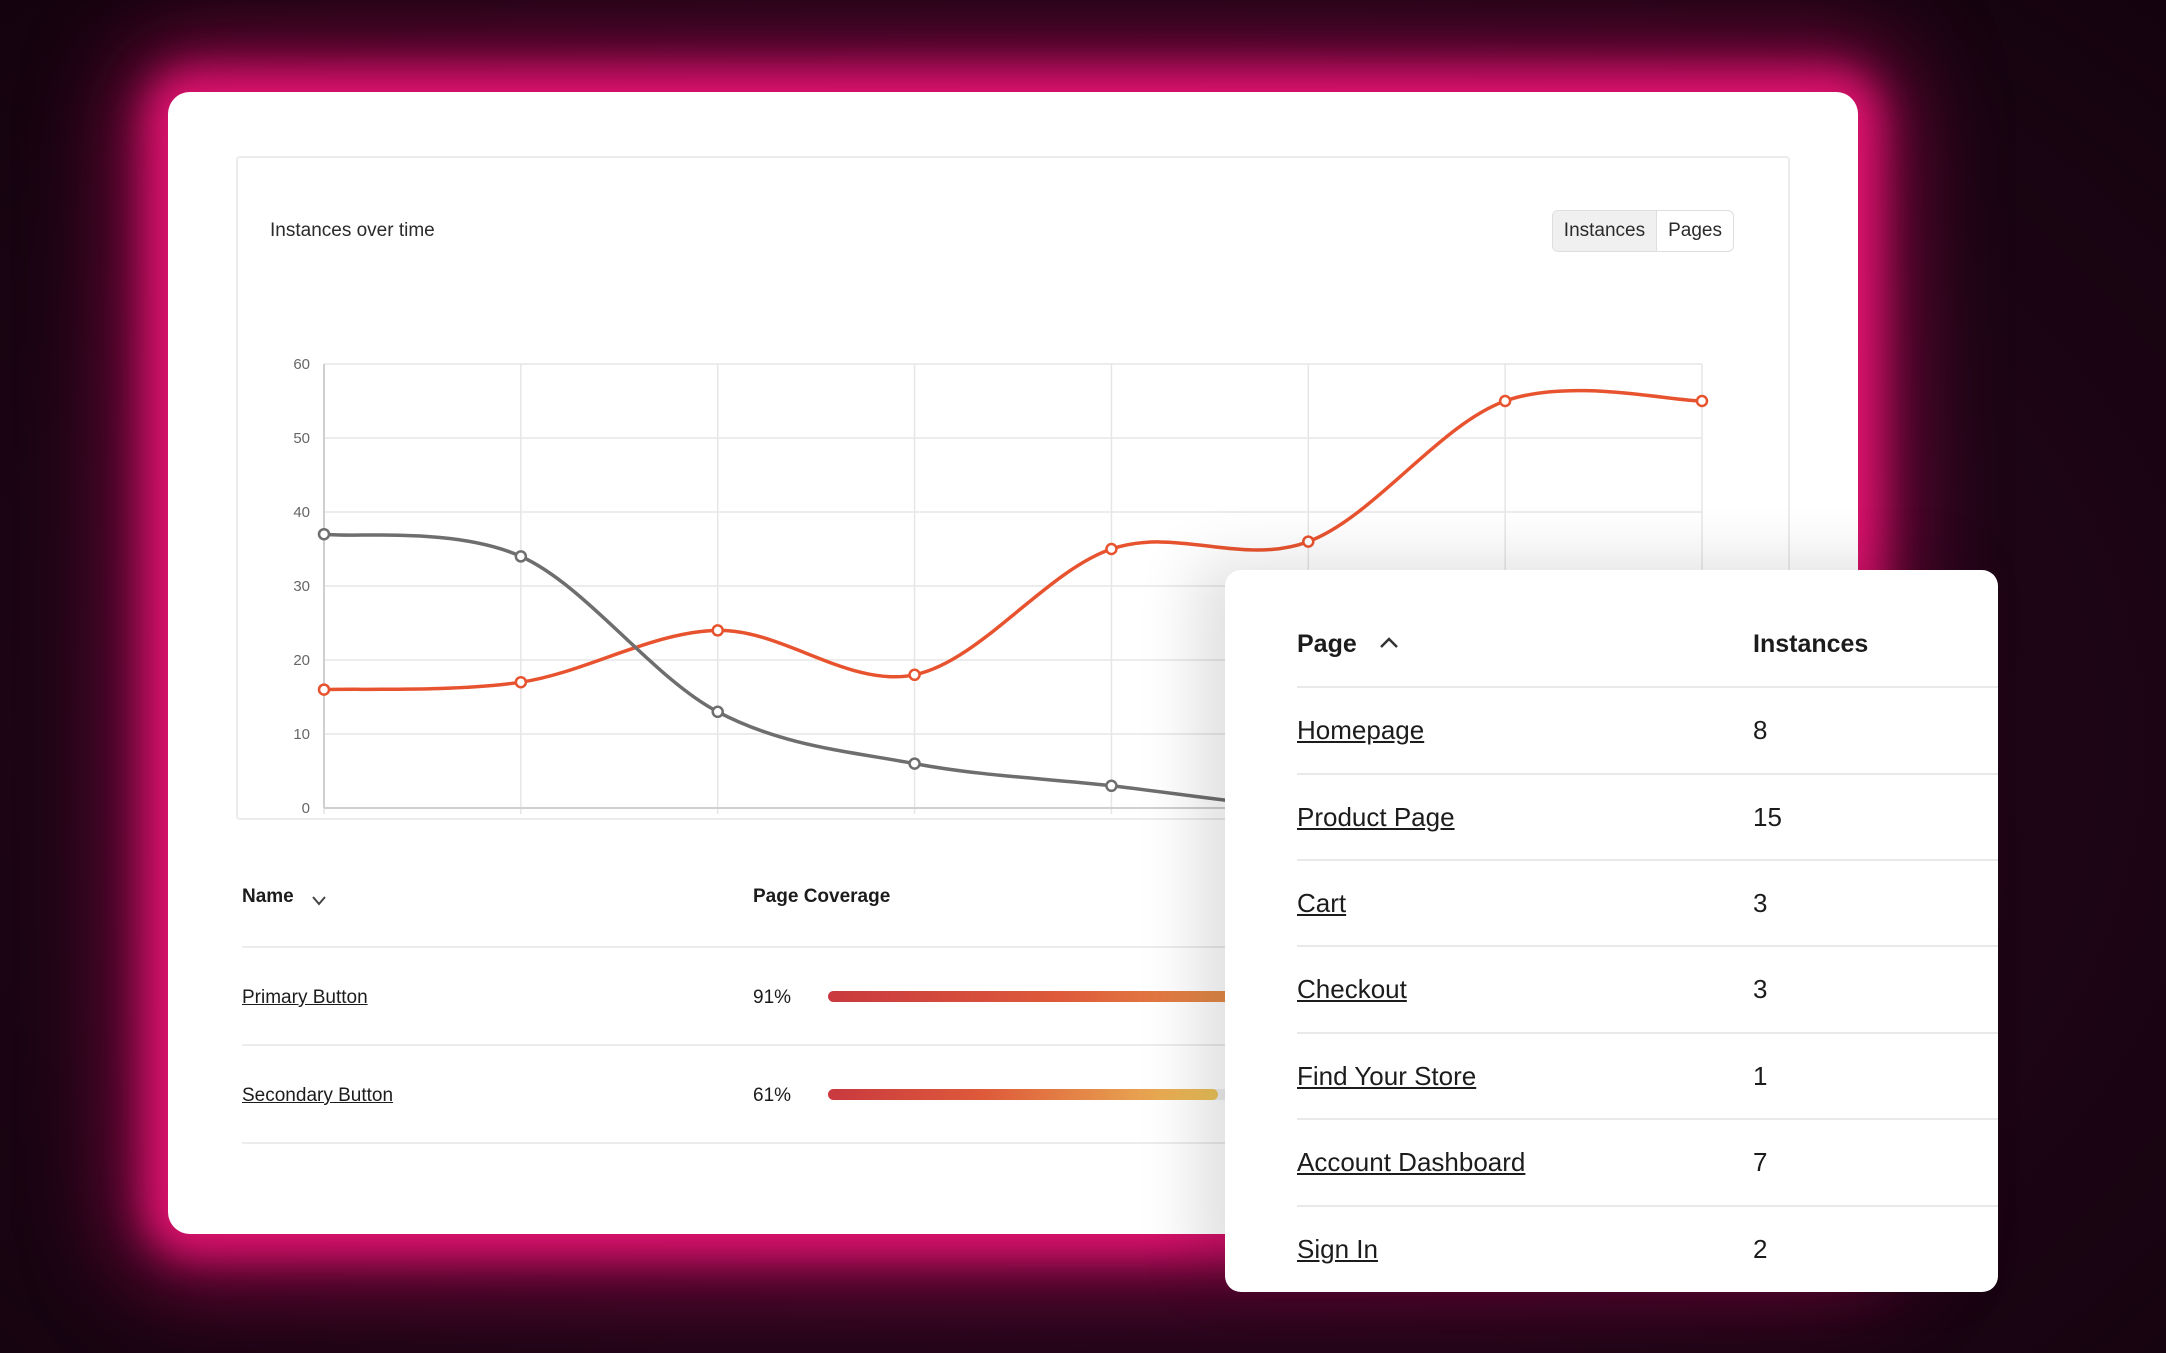 The width and height of the screenshot is (2166, 1353). Describe the element at coordinates (1611, 1163) in the screenshot. I see `table-row: Account Dashboard 7` at that location.